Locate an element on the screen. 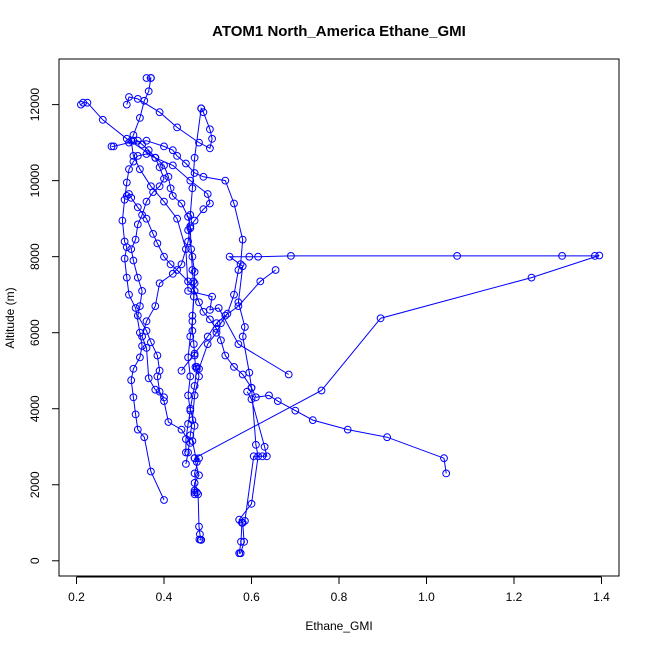 This screenshot has height=650, width=650. series-line is located at coordinates (169, 274).